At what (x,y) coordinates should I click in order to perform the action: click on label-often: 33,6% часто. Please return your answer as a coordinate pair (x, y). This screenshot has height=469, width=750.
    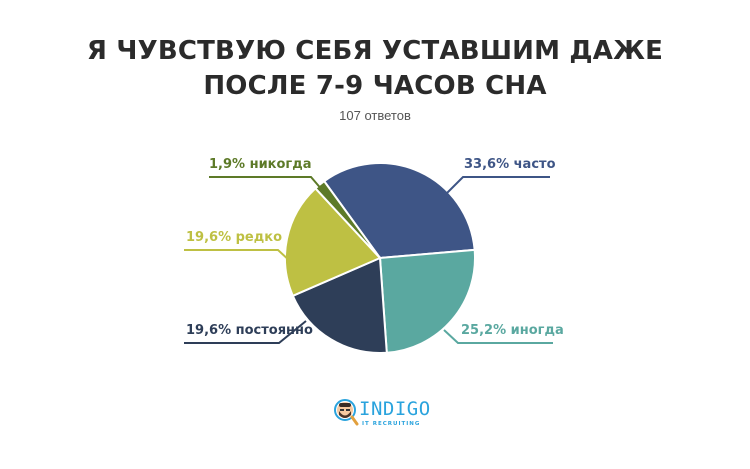
    Looking at the image, I should click on (510, 164).